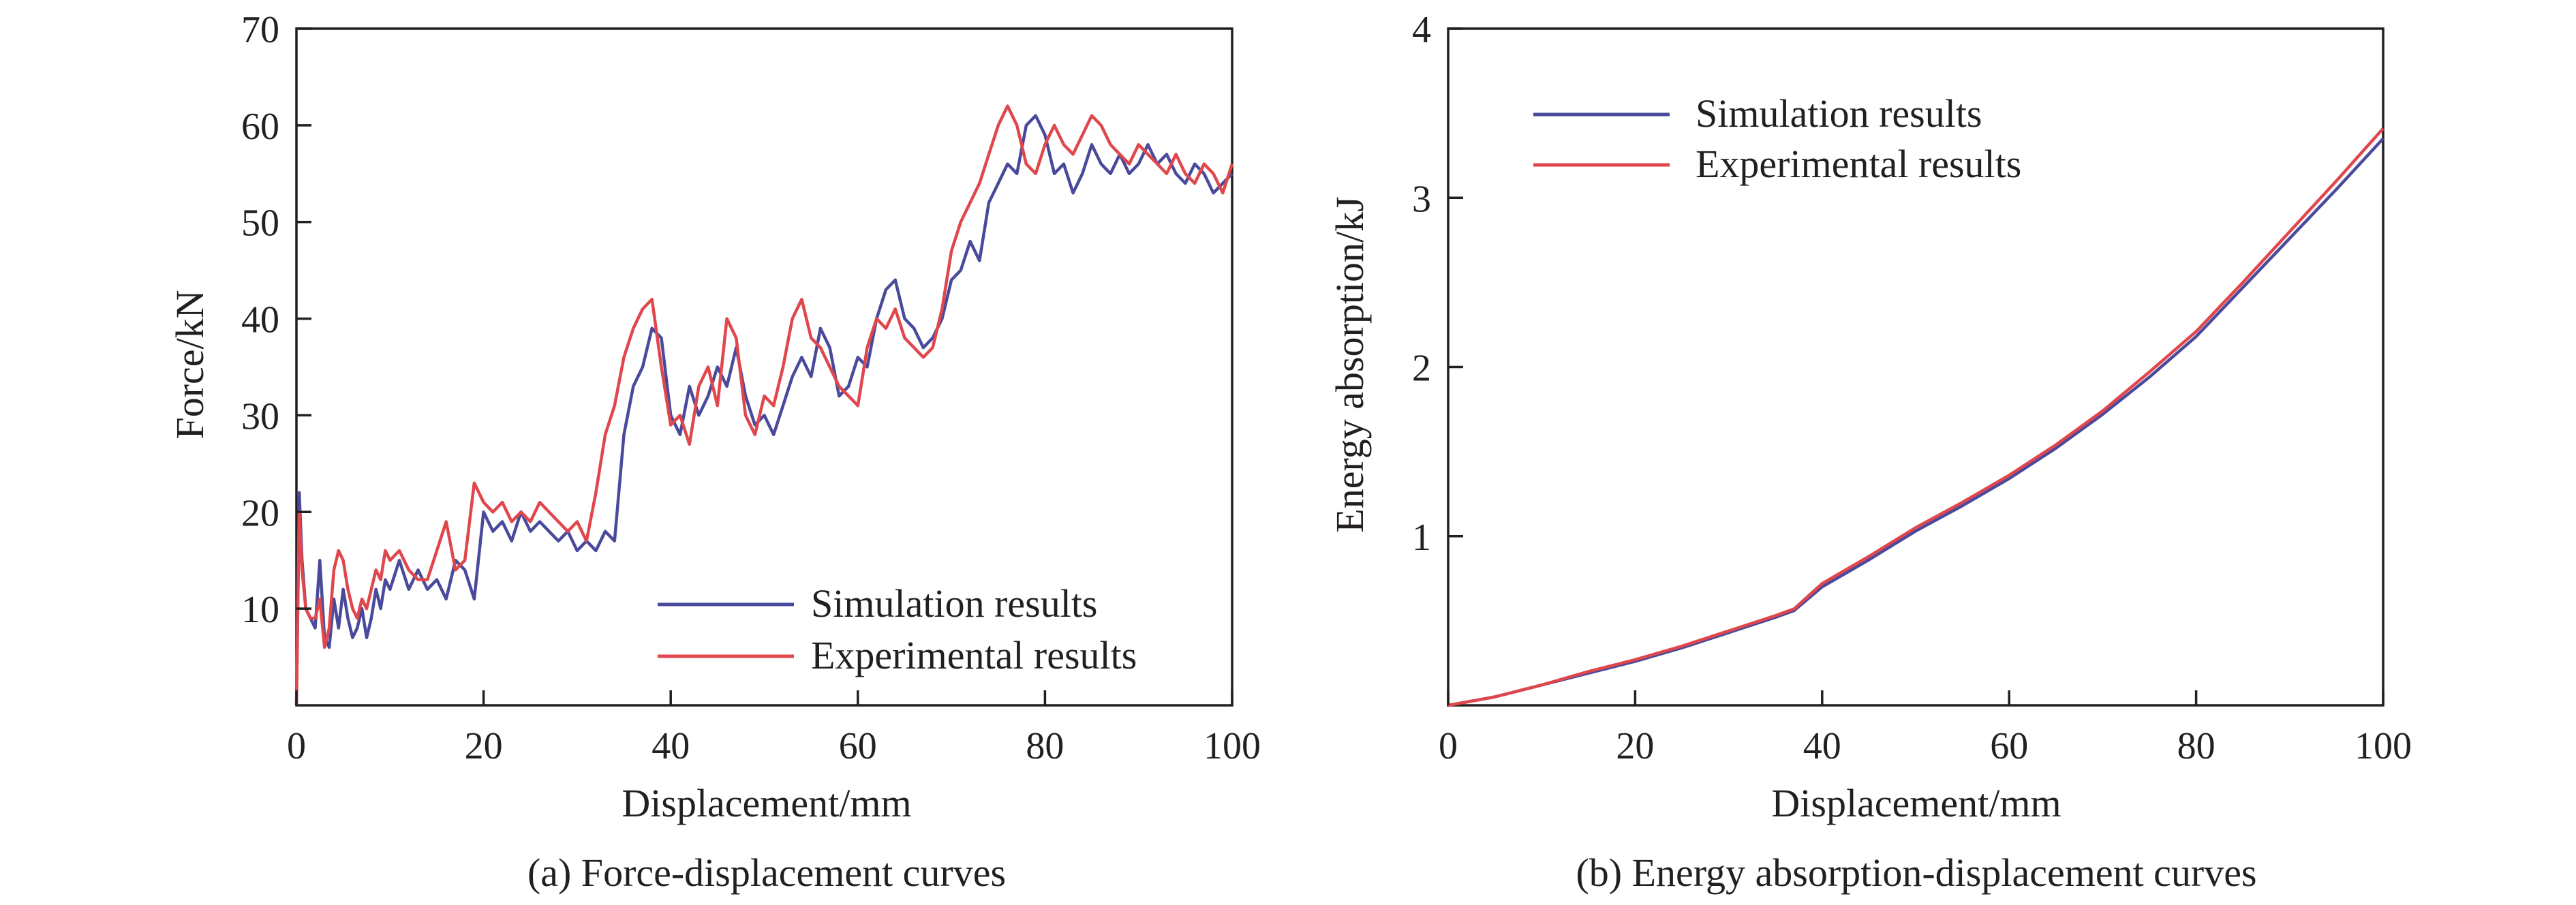 The width and height of the screenshot is (2576, 905). What do you see at coordinates (260, 127) in the screenshot?
I see `y-tick-label: 60` at bounding box center [260, 127].